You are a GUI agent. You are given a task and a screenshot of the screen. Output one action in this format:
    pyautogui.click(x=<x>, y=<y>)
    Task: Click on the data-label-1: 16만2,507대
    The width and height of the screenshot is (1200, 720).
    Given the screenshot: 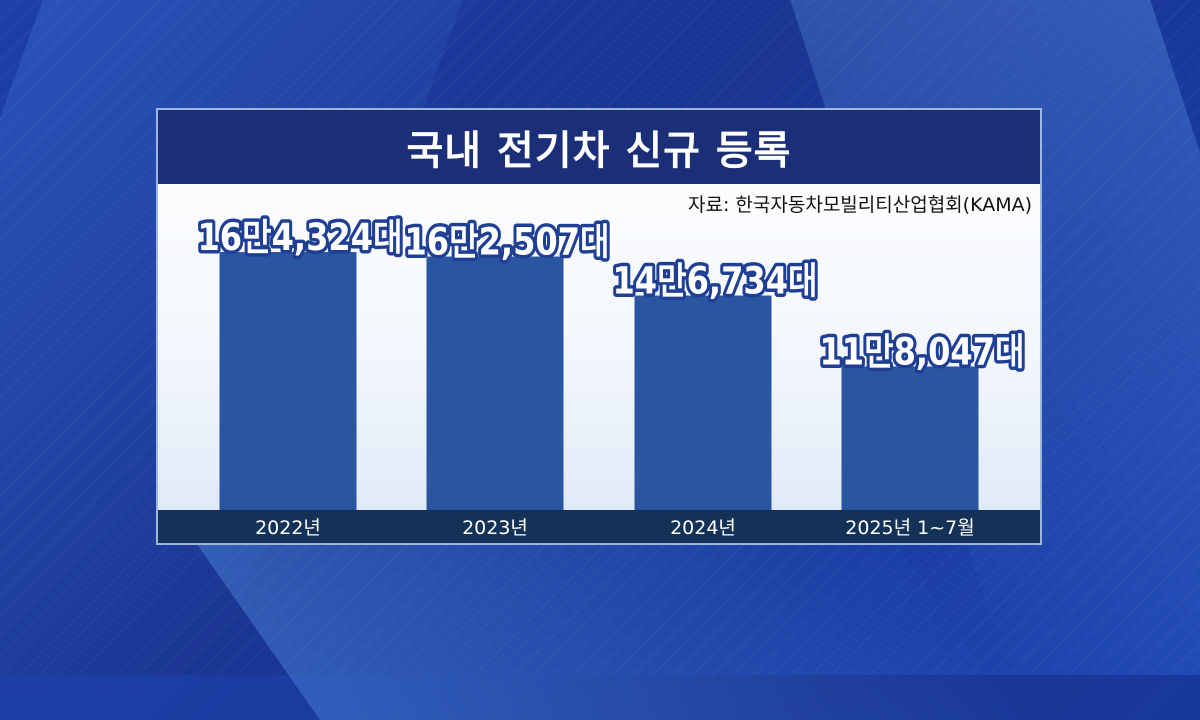 What is the action you would take?
    pyautogui.click(x=507, y=242)
    